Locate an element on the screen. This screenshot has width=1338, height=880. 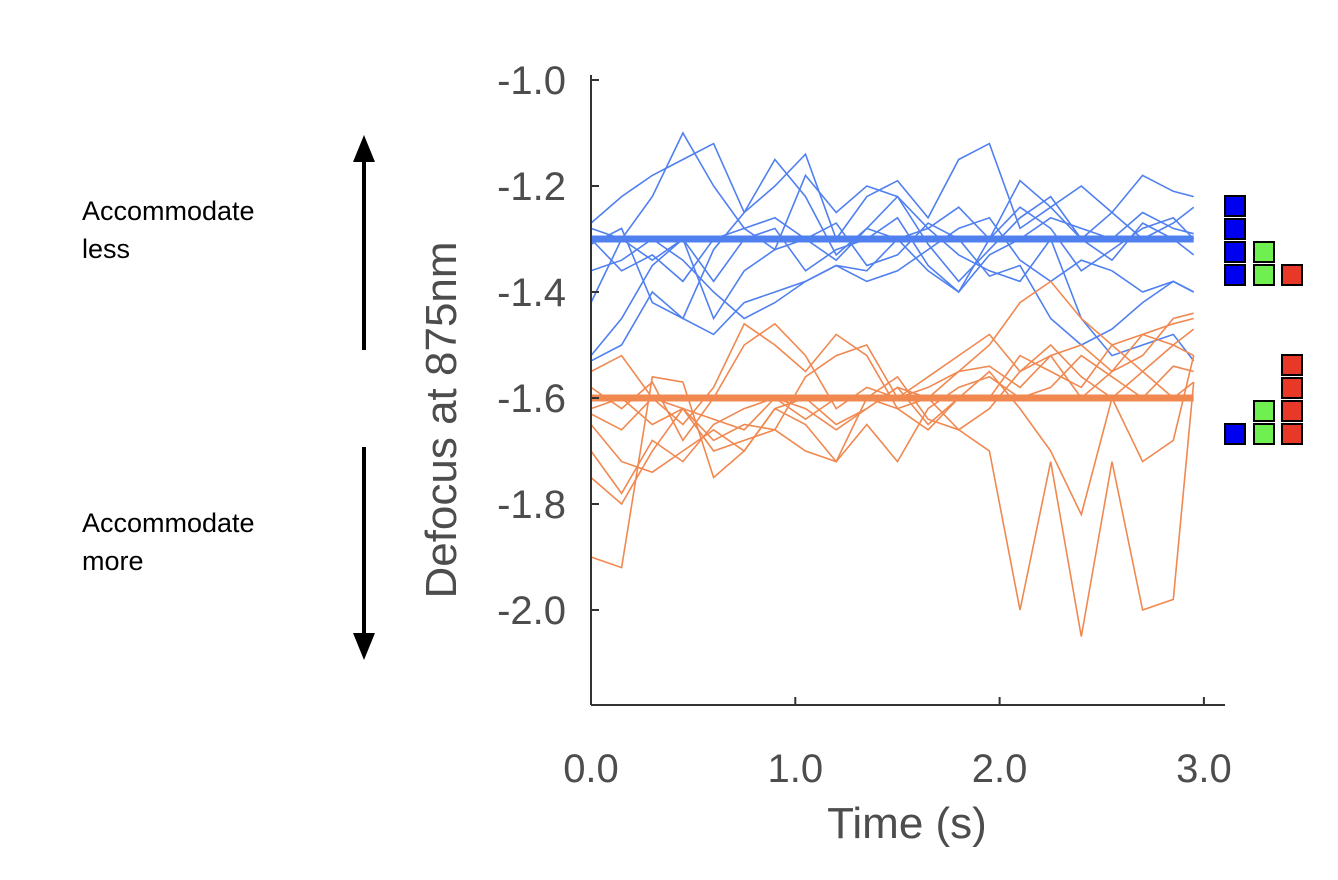
orange-condition-blue-block is located at coordinates (1235, 434).